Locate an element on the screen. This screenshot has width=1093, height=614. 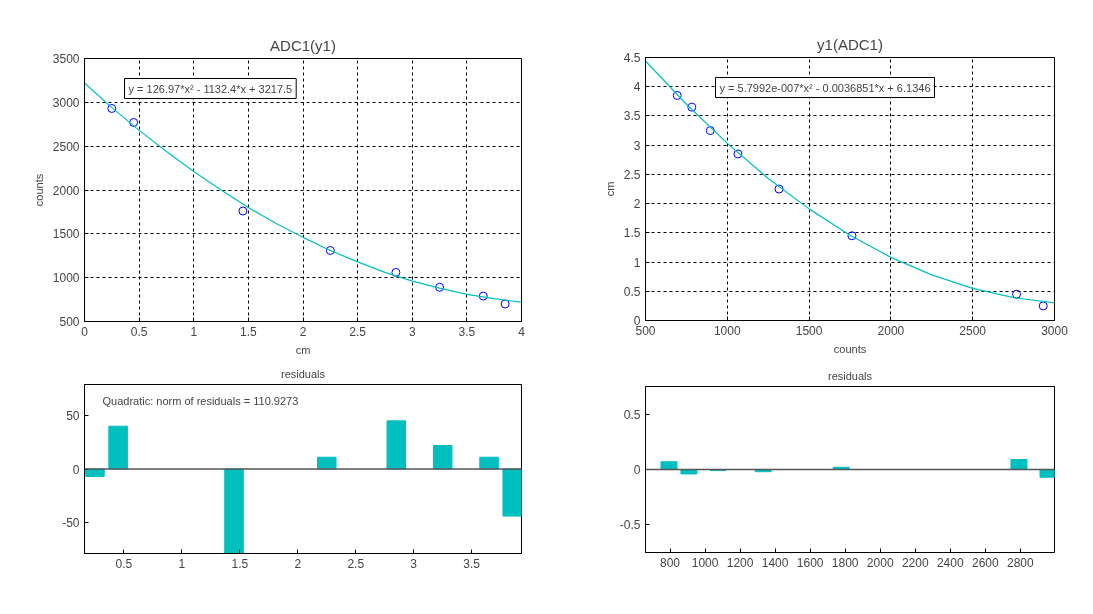
y-tick-label: 3000 is located at coordinates (66, 102).